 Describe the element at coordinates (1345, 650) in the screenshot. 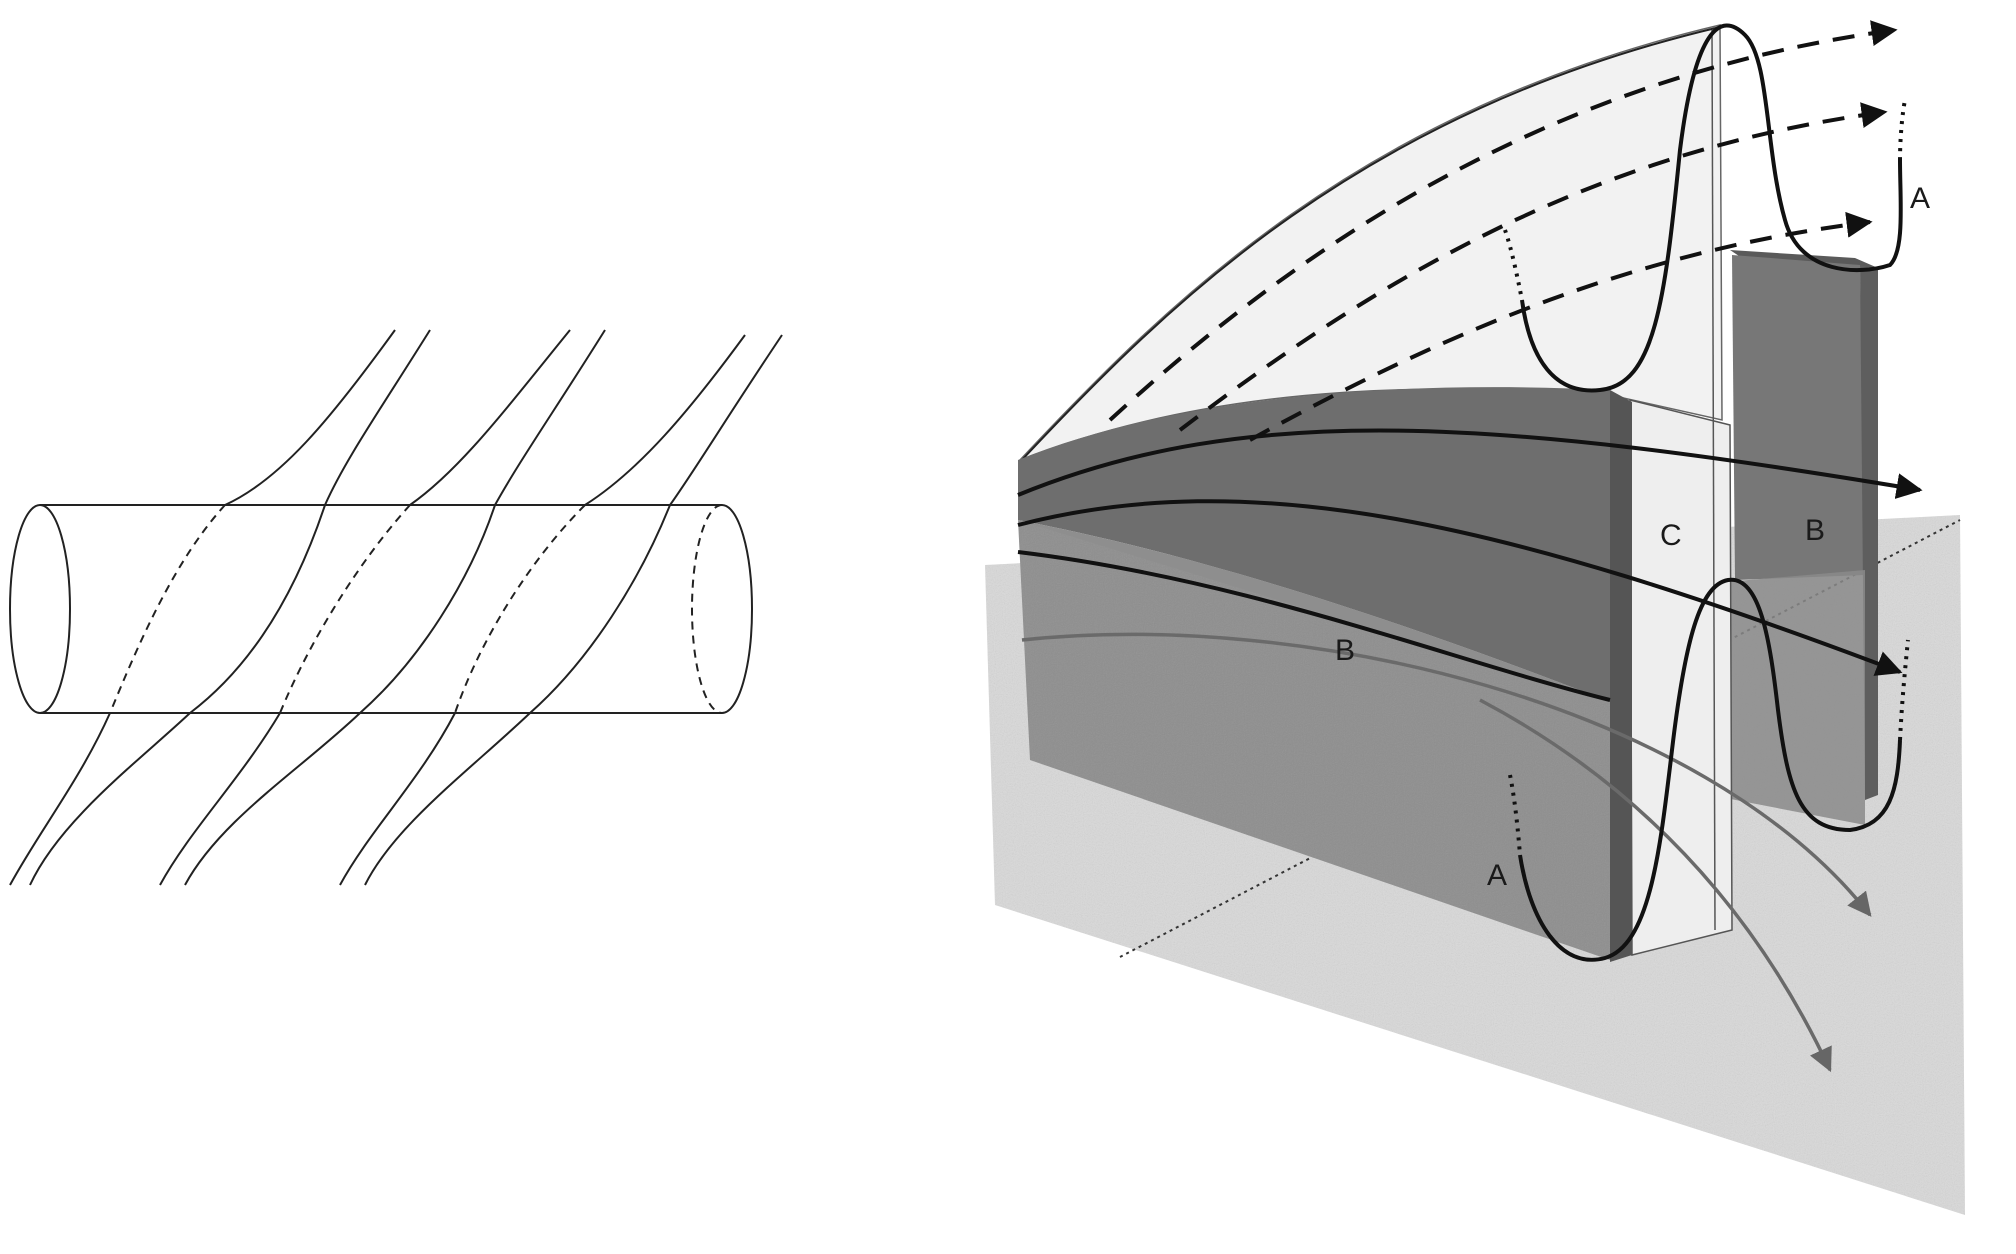

I see `label-b-front: B` at that location.